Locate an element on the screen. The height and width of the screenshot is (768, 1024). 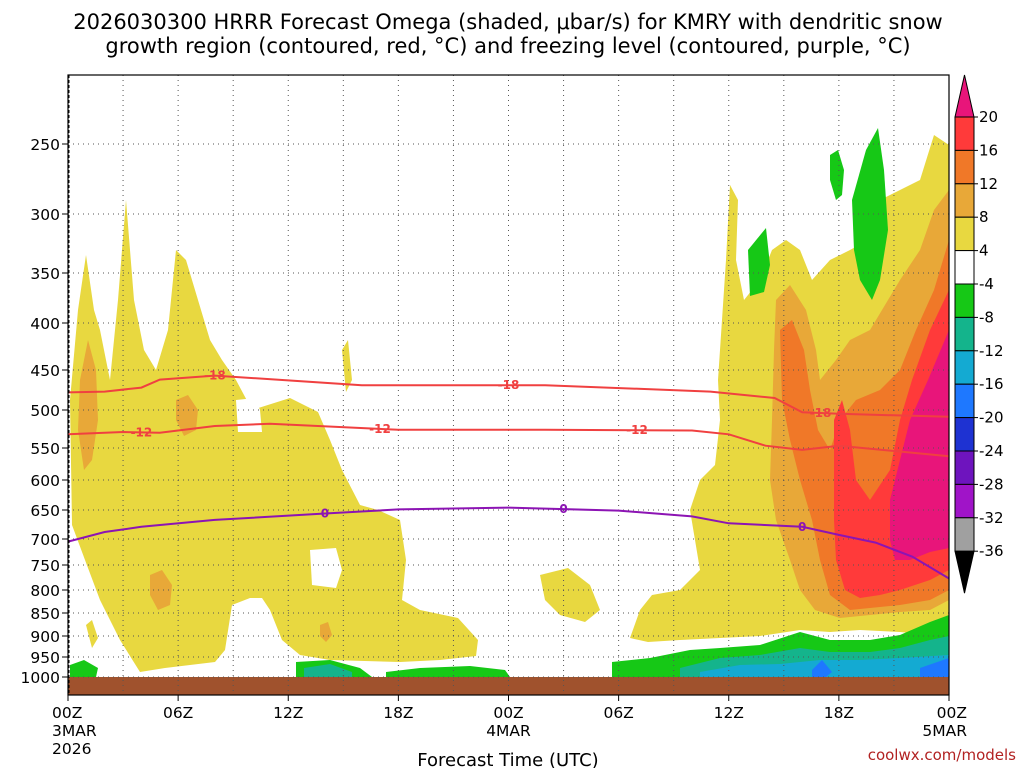
x-tick-label-5: 06Z is located at coordinates (618, 713).